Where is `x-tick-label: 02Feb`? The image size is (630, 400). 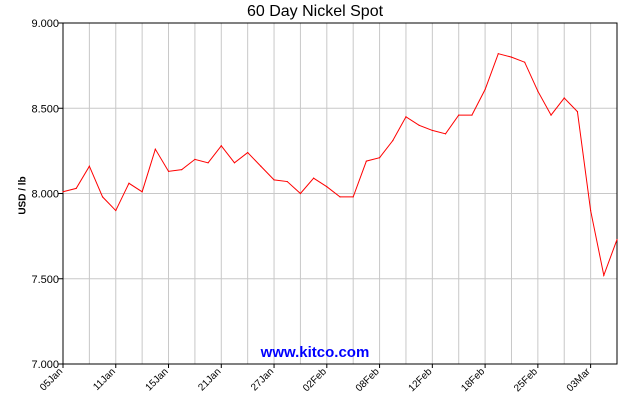
x-tick-label: 02Feb is located at coordinates (315, 380).